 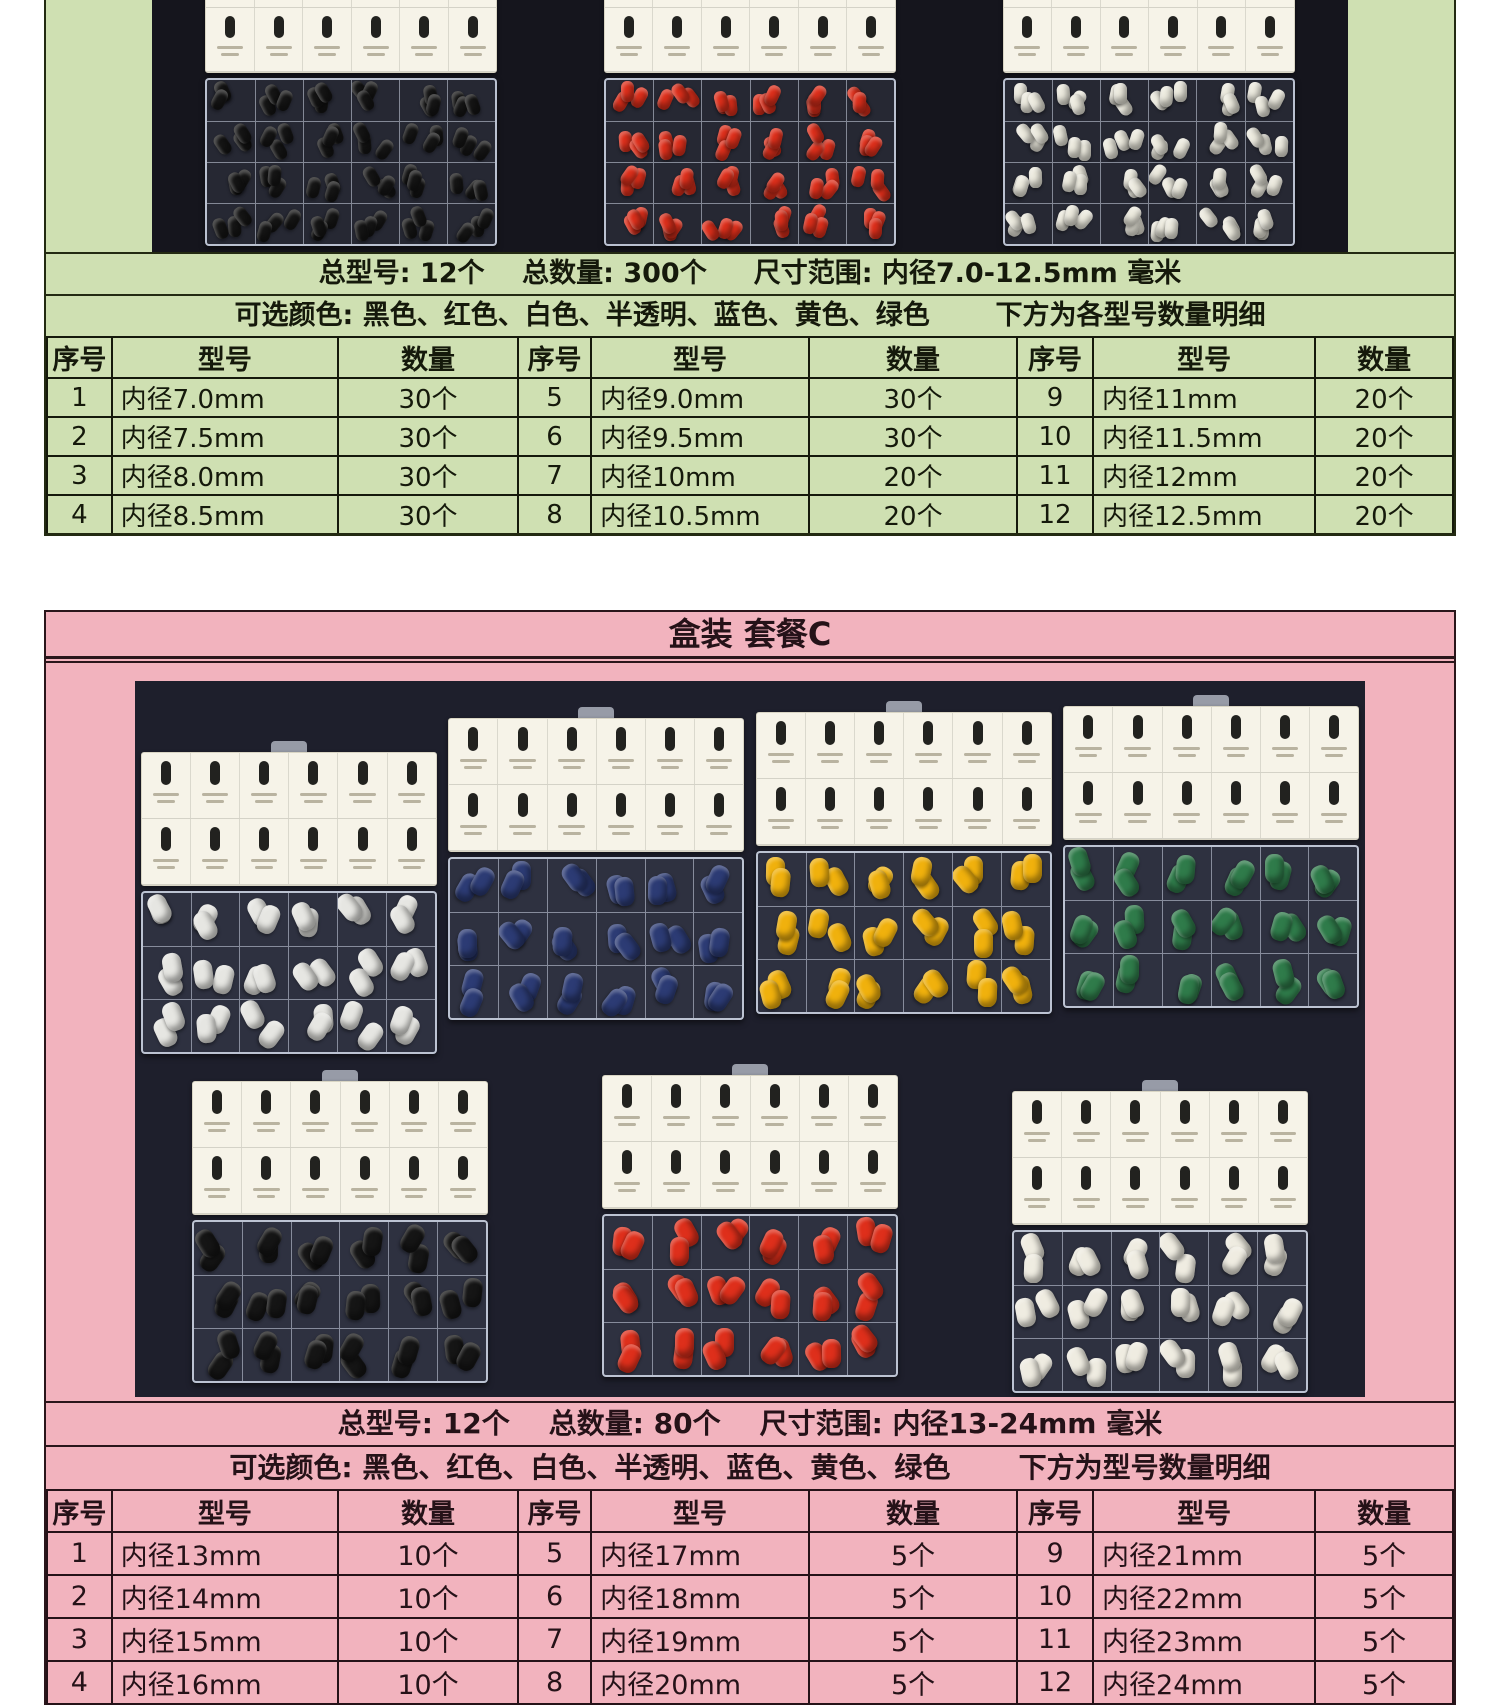 I want to click on index-cell: 4, so click(x=79, y=515).